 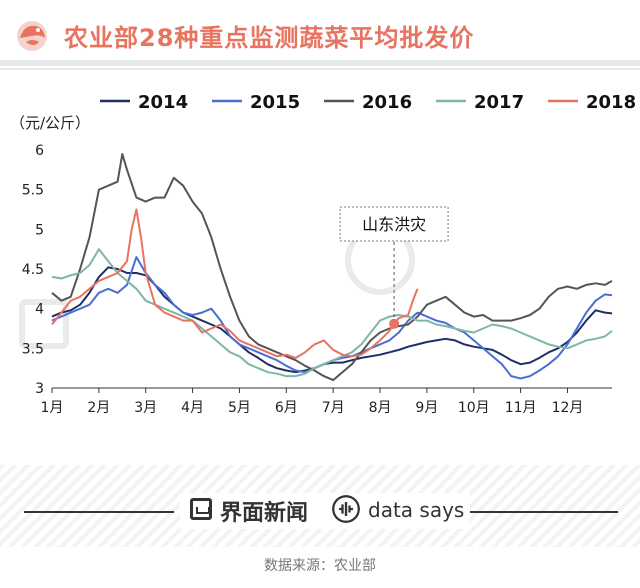 What do you see at coordinates (474, 408) in the screenshot?
I see `x-tick-label: 10月` at bounding box center [474, 408].